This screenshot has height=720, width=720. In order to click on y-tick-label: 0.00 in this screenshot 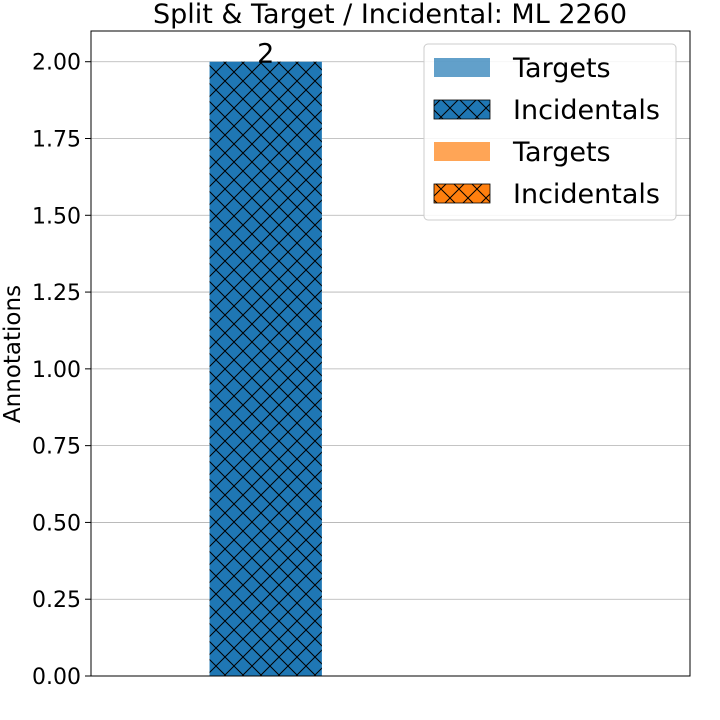, I will do `click(56, 677)`.